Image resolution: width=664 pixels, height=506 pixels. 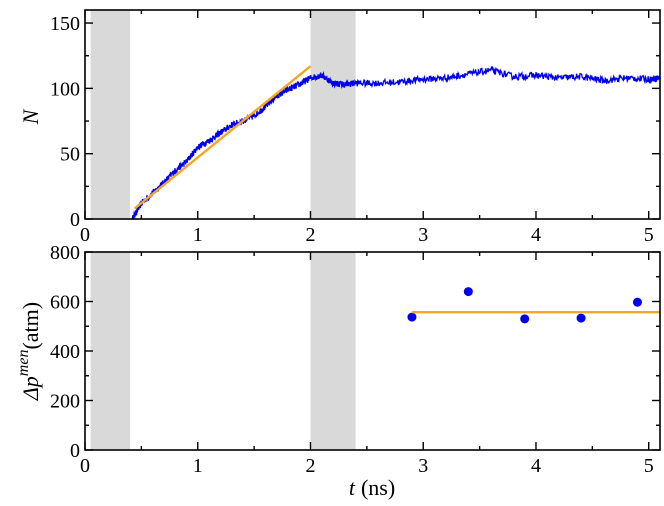 I want to click on top-y-tick-label-1: 50, so click(x=70, y=155).